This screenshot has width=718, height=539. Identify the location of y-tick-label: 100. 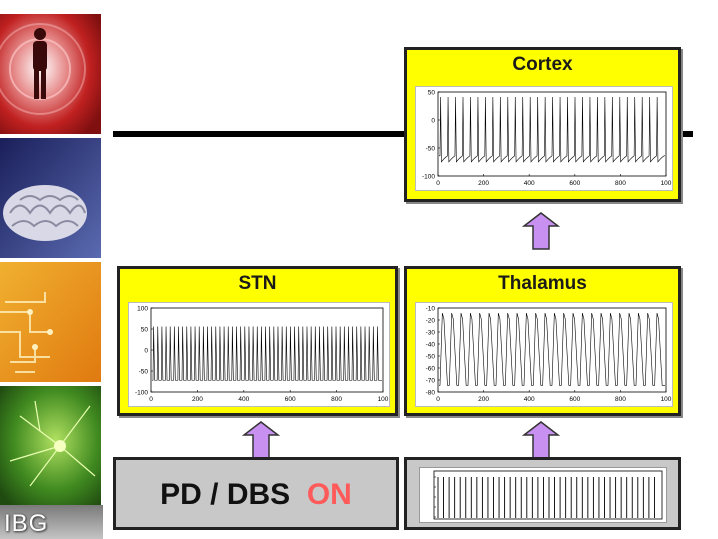
(142, 309).